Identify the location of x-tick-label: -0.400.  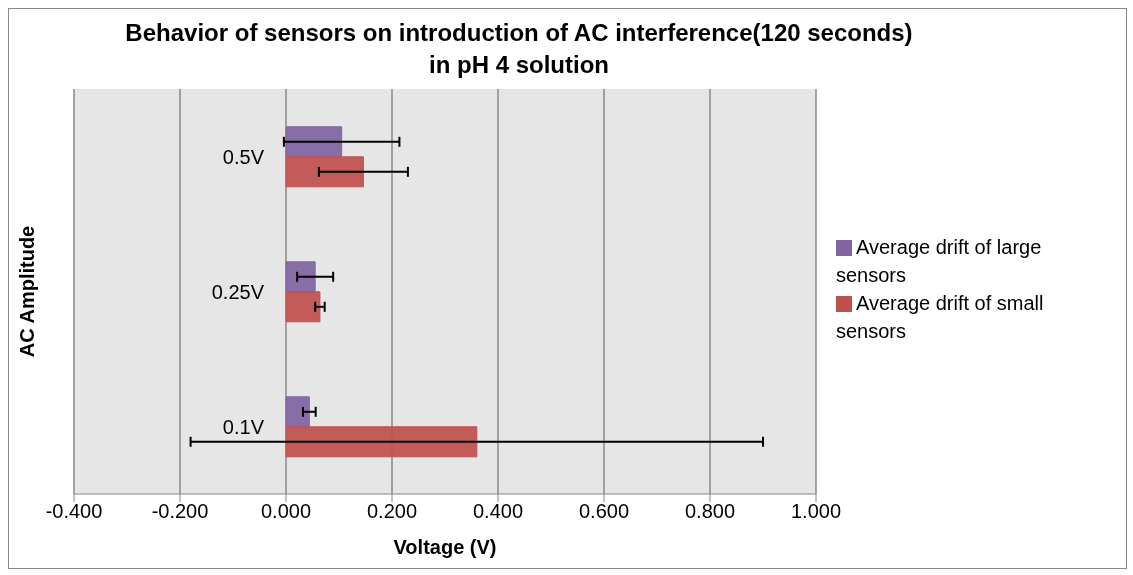
(74, 511).